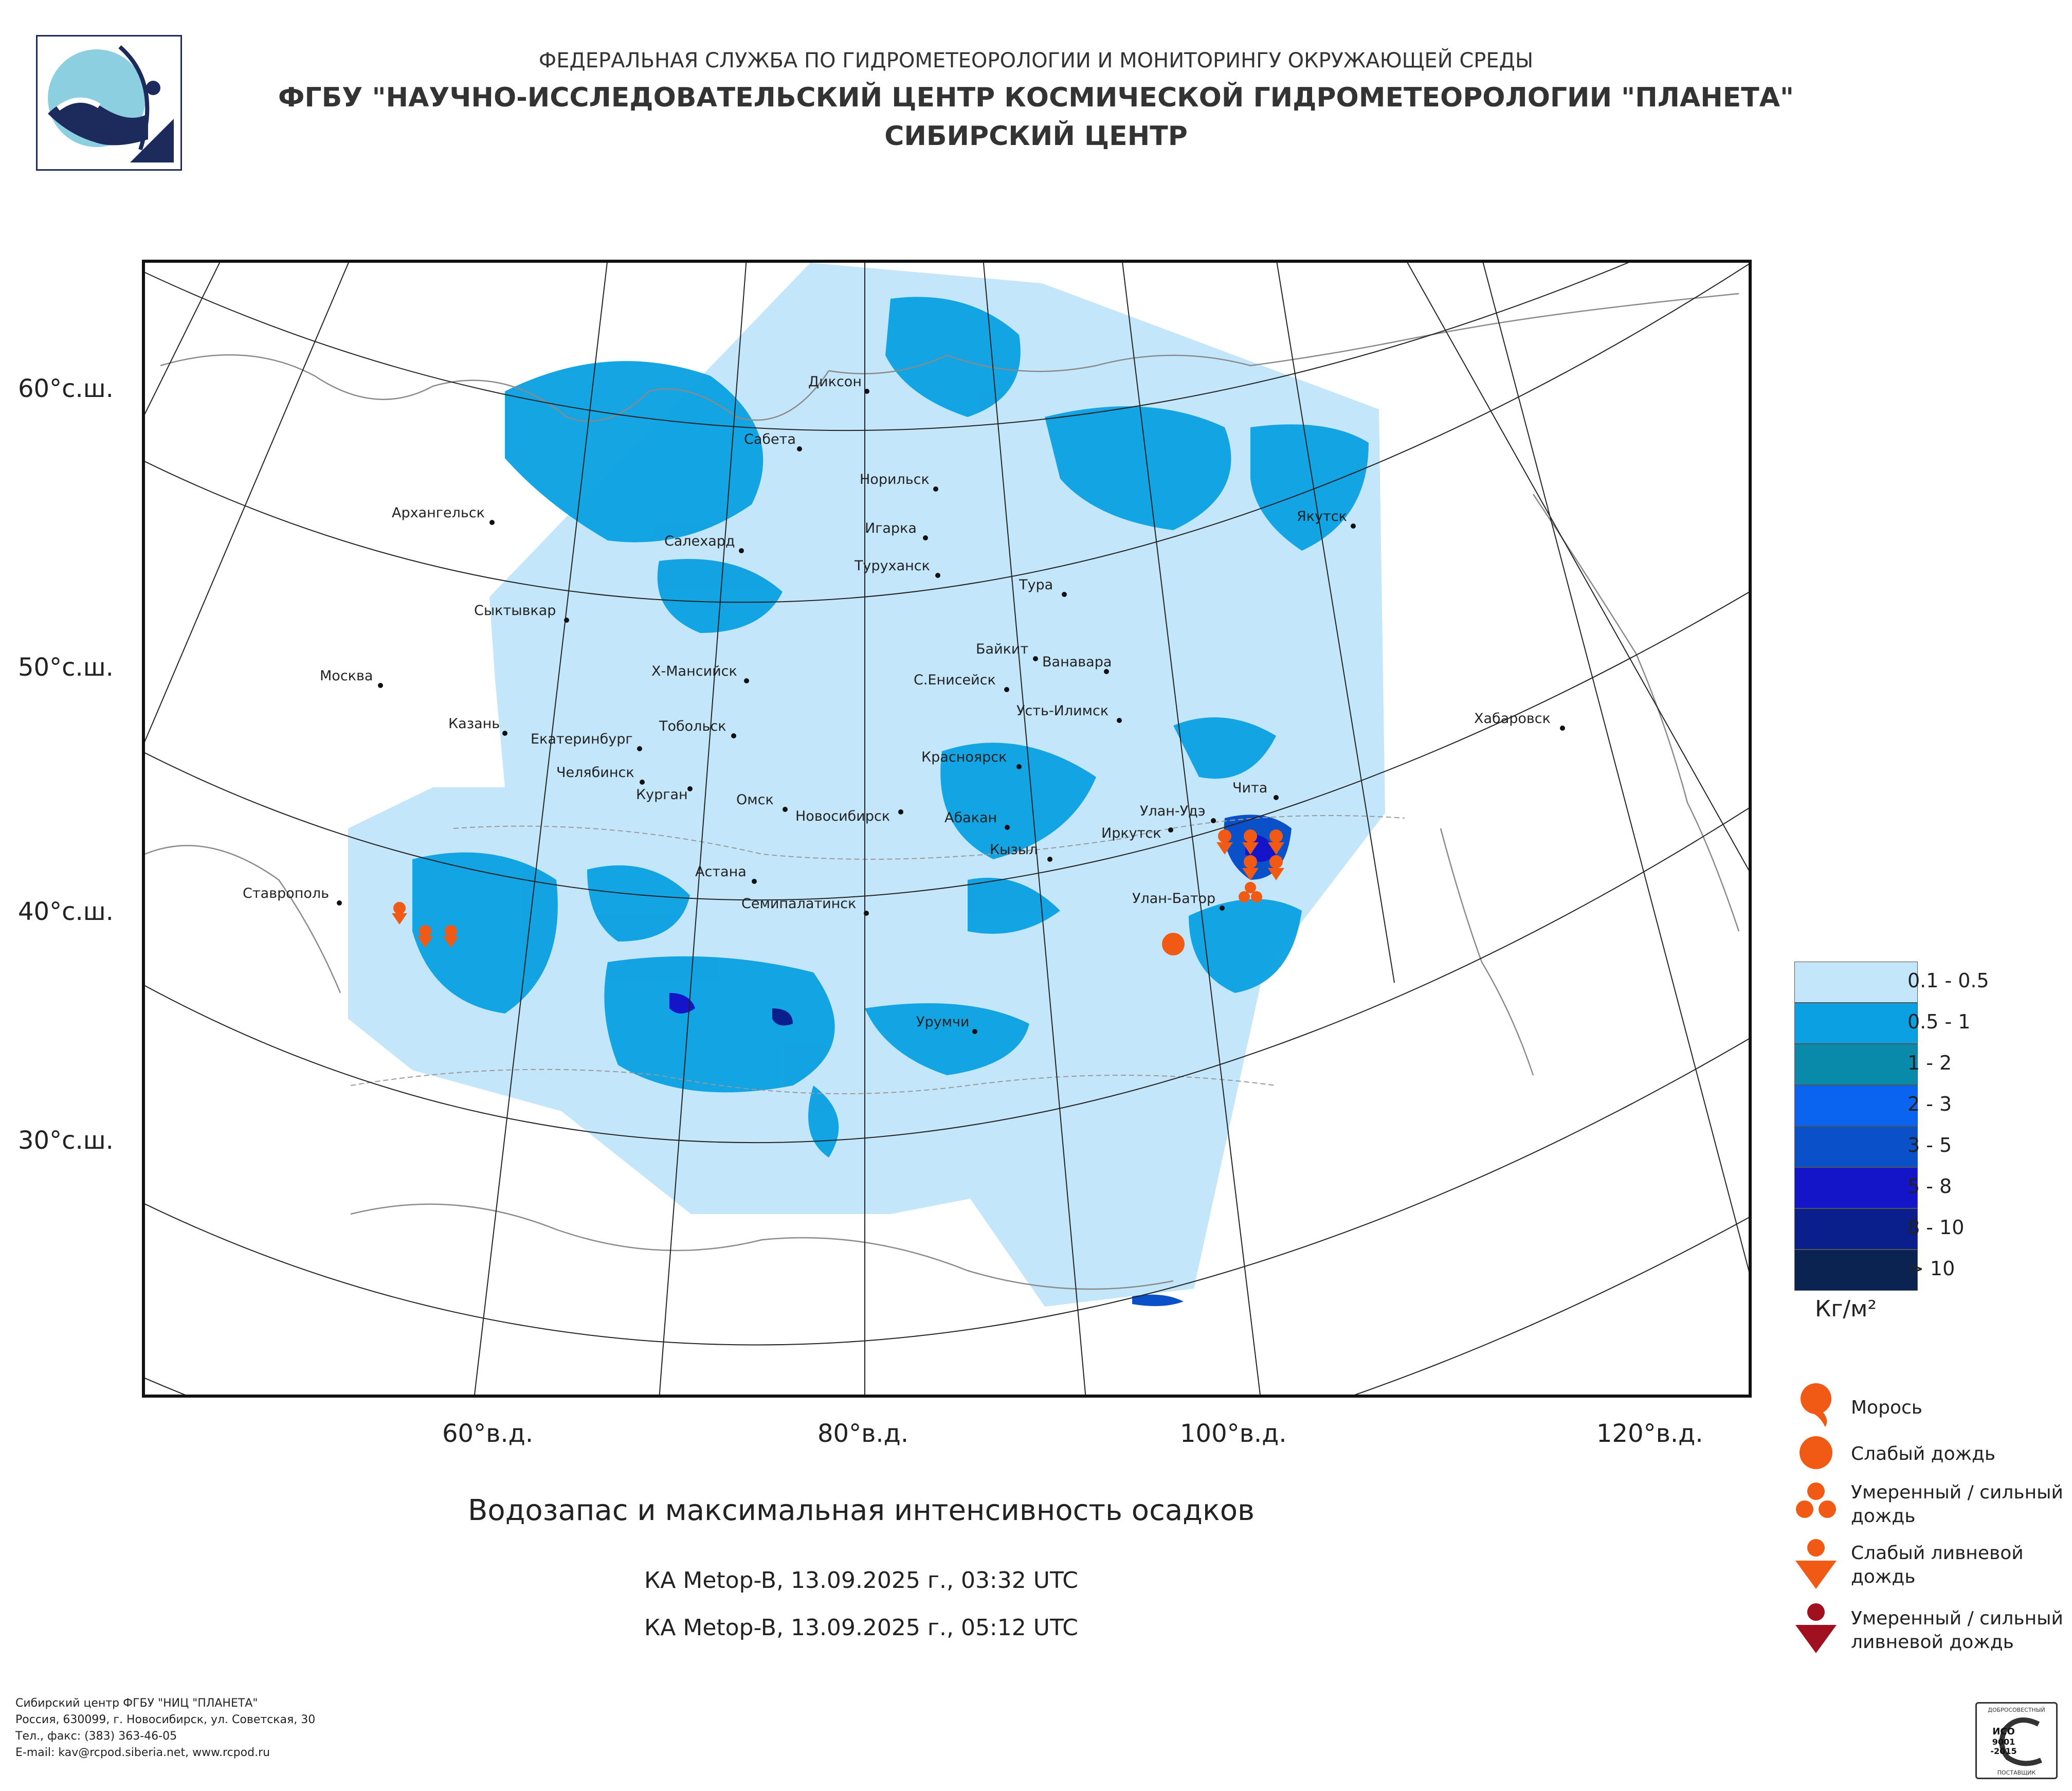 The width and height of the screenshot is (2072, 1791). I want to click on svg-text: Кызыл, so click(1014, 850).